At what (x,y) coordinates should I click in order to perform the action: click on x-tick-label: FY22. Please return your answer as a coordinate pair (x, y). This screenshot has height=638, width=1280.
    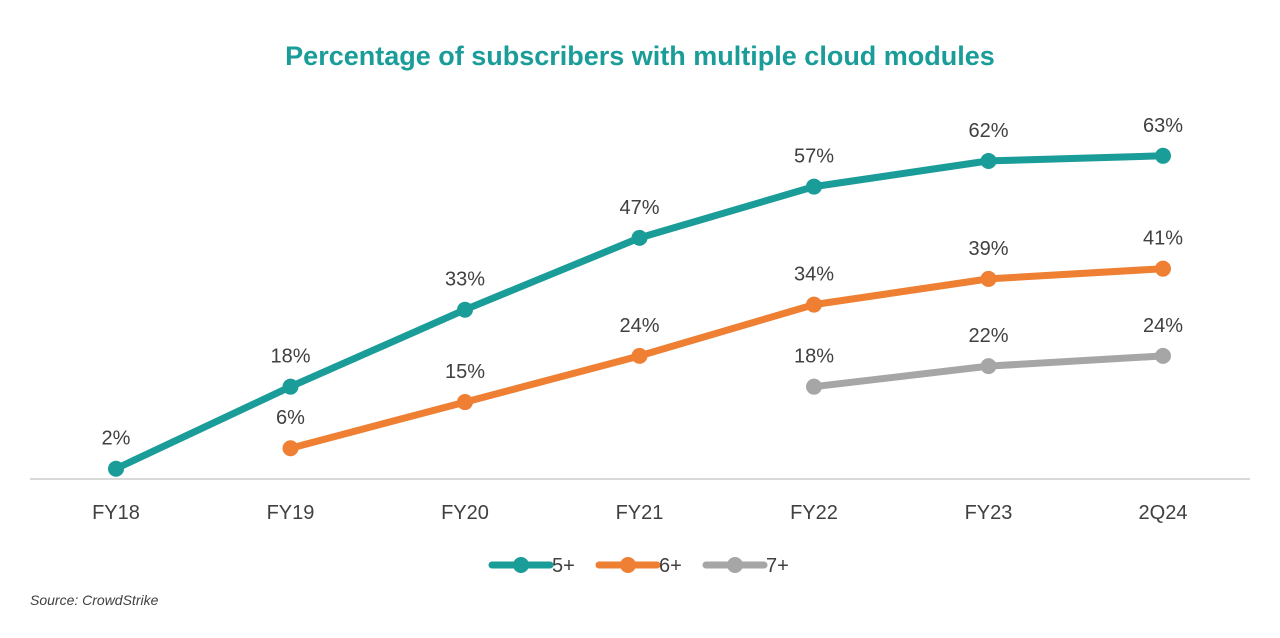
    Looking at the image, I should click on (814, 513).